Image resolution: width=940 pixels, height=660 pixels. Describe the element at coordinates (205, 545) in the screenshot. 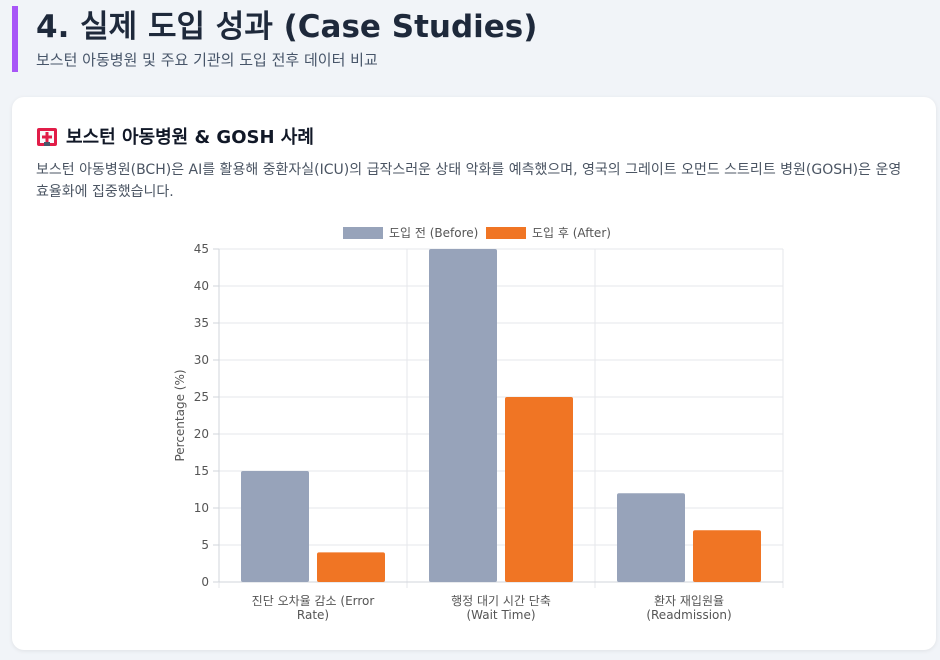

I see `y-tick-label: 5` at that location.